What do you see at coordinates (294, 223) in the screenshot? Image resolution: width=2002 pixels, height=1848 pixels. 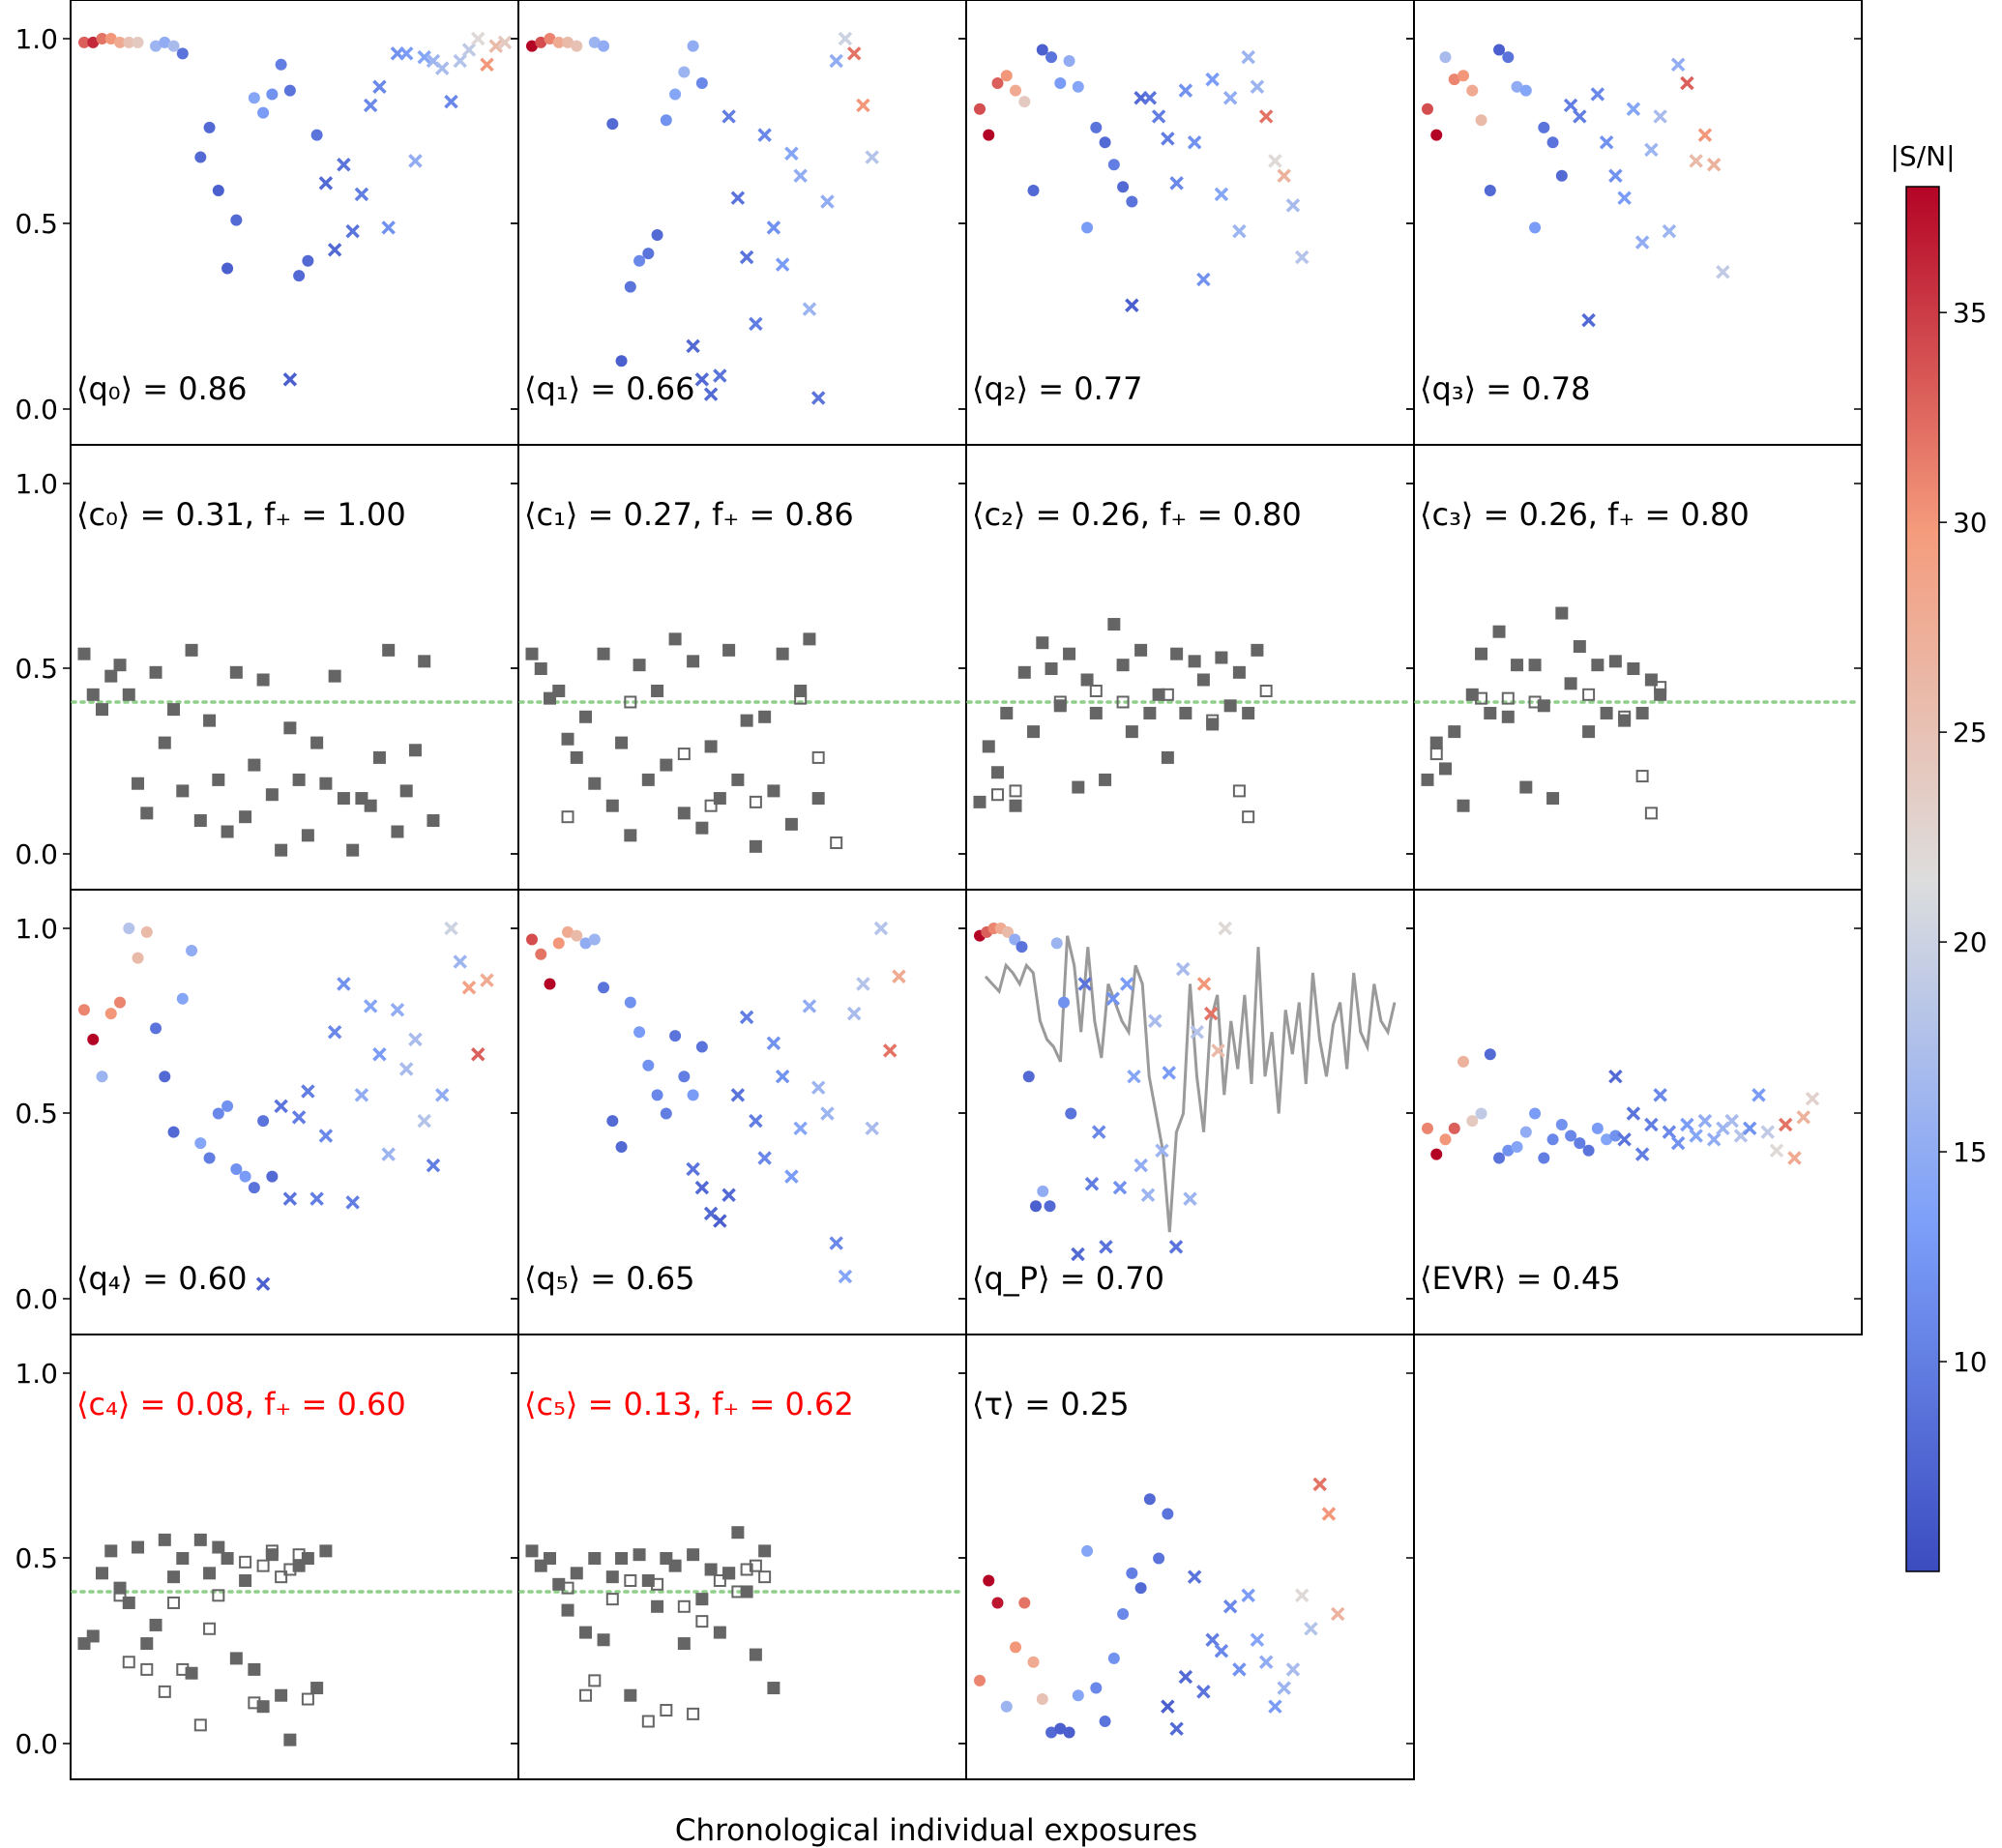 I see `panel-frame` at bounding box center [294, 223].